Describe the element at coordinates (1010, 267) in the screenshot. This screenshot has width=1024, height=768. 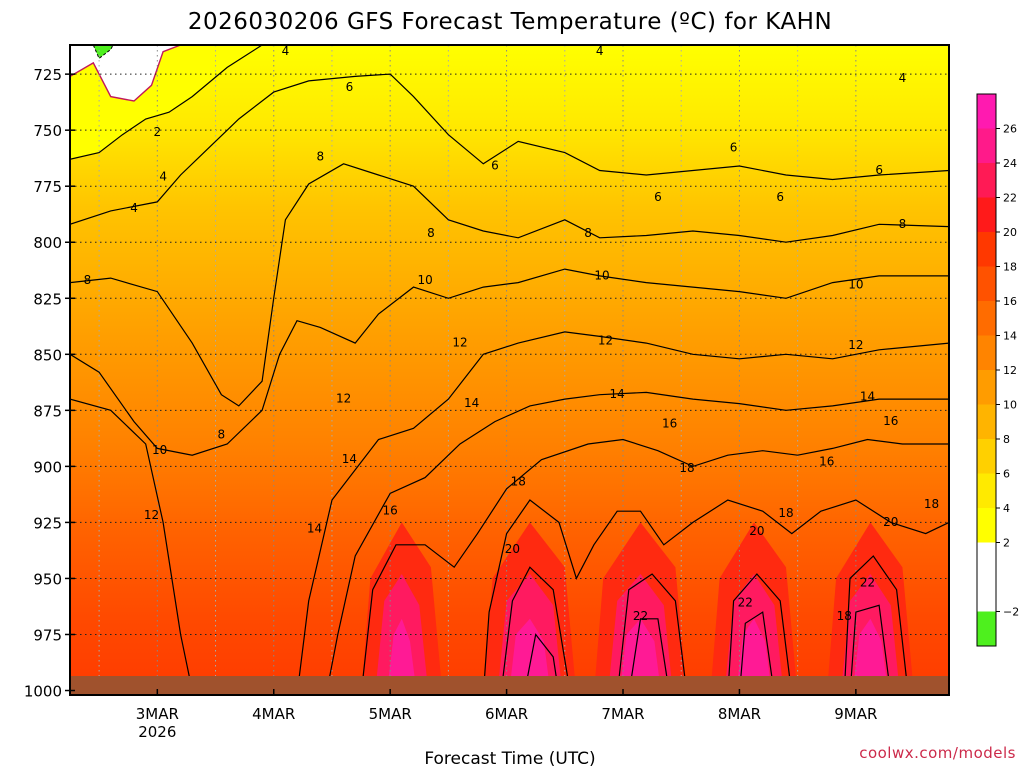
I see `colorbar-label: 18` at that location.